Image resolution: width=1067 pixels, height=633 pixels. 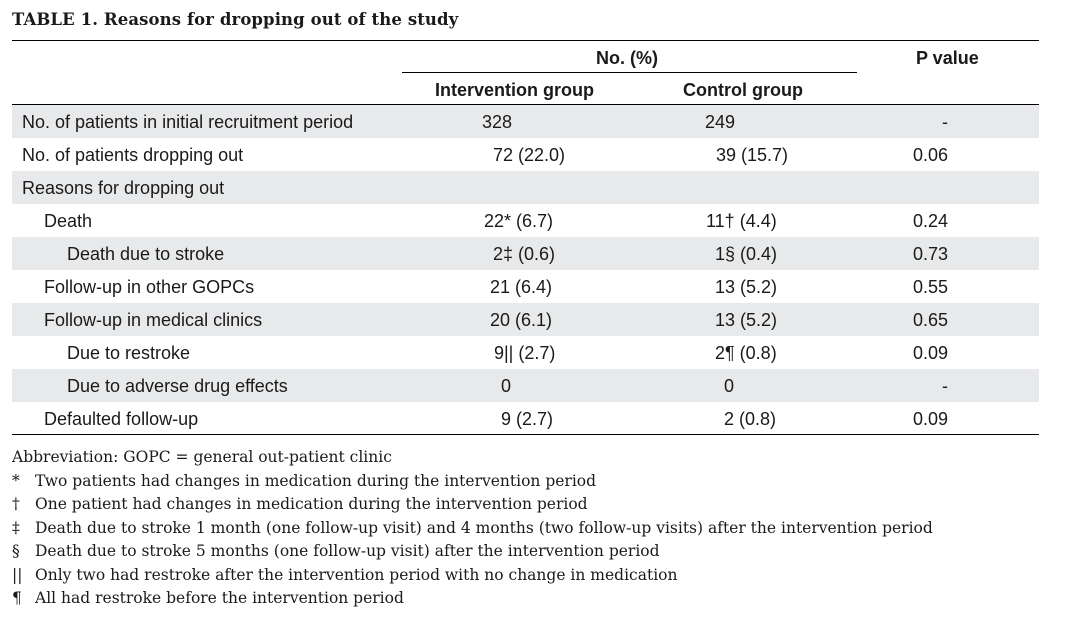 I want to click on cell-intervention: 328, so click(x=497, y=122).